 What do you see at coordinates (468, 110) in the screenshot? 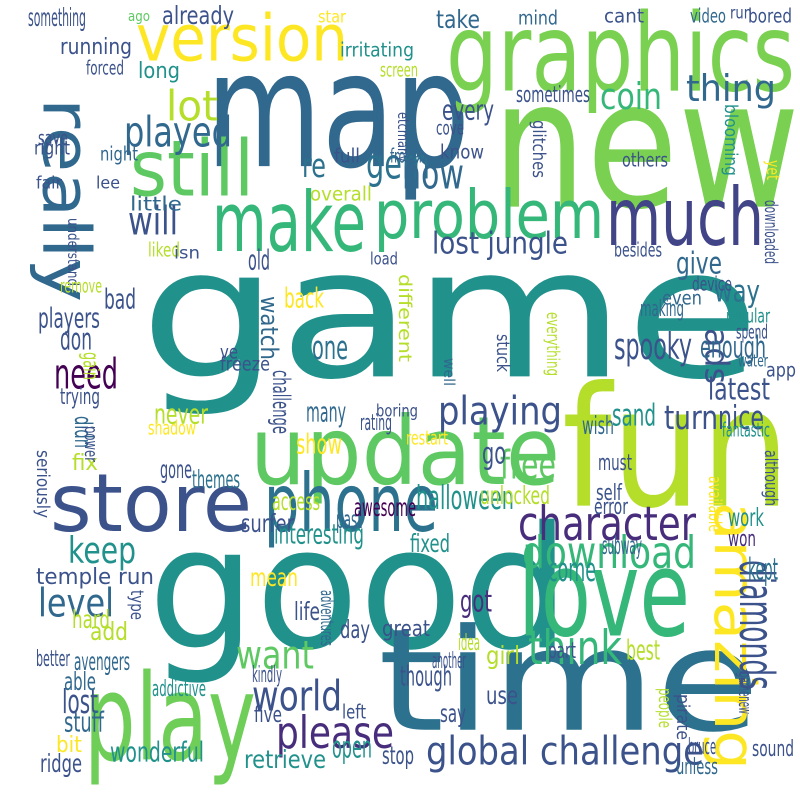
I see `word-every: every` at bounding box center [468, 110].